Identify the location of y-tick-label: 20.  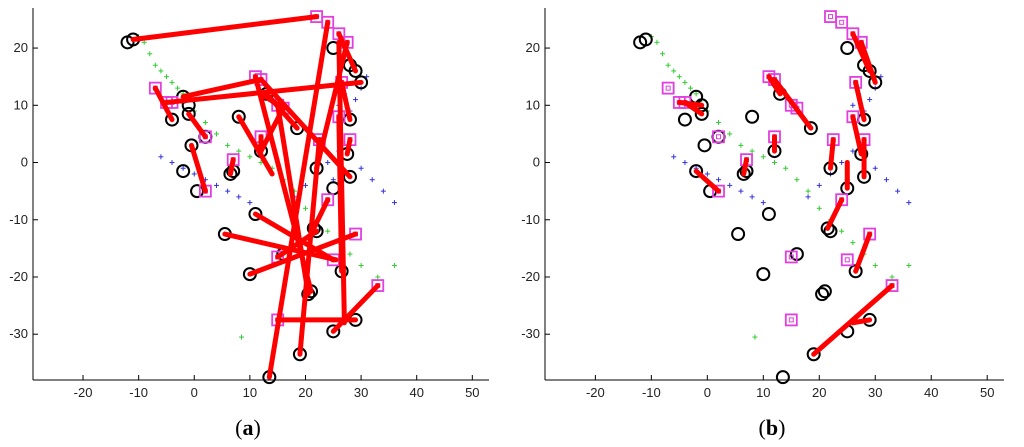
(21, 47).